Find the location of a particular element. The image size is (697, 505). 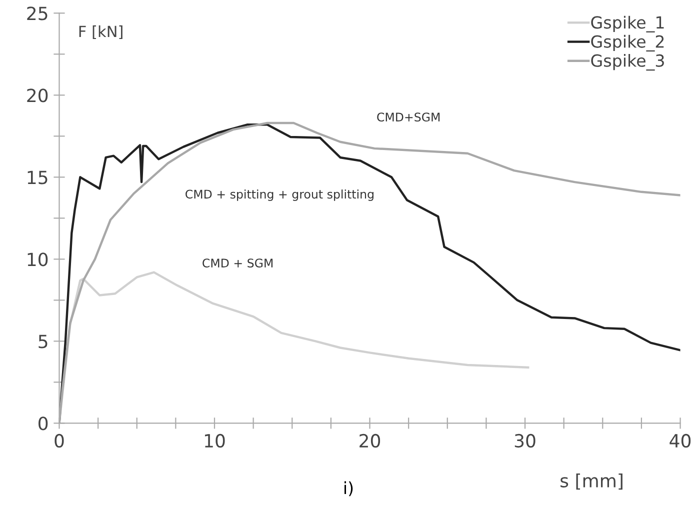

legend-label: Gspike_1 is located at coordinates (627, 24).